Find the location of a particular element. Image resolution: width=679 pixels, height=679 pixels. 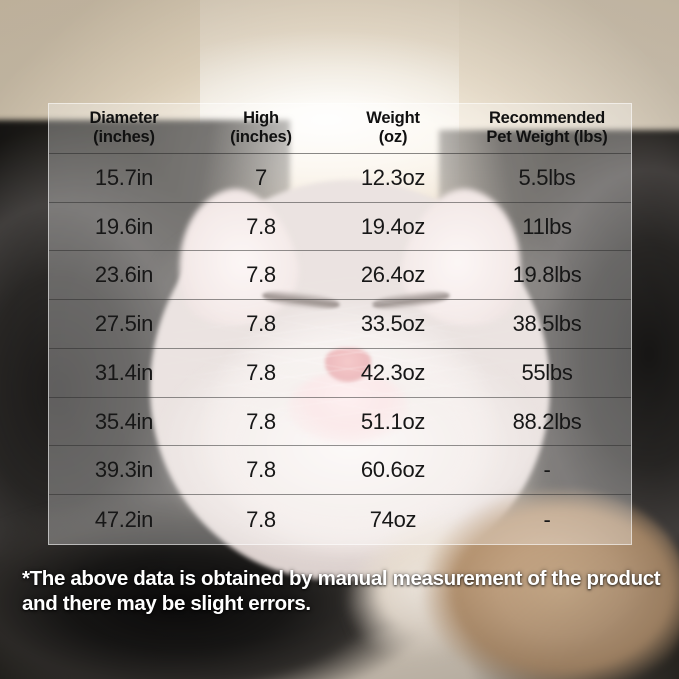

column-header-pet-weight: Recommended Pet Weight (lbs) is located at coordinates (547, 128).